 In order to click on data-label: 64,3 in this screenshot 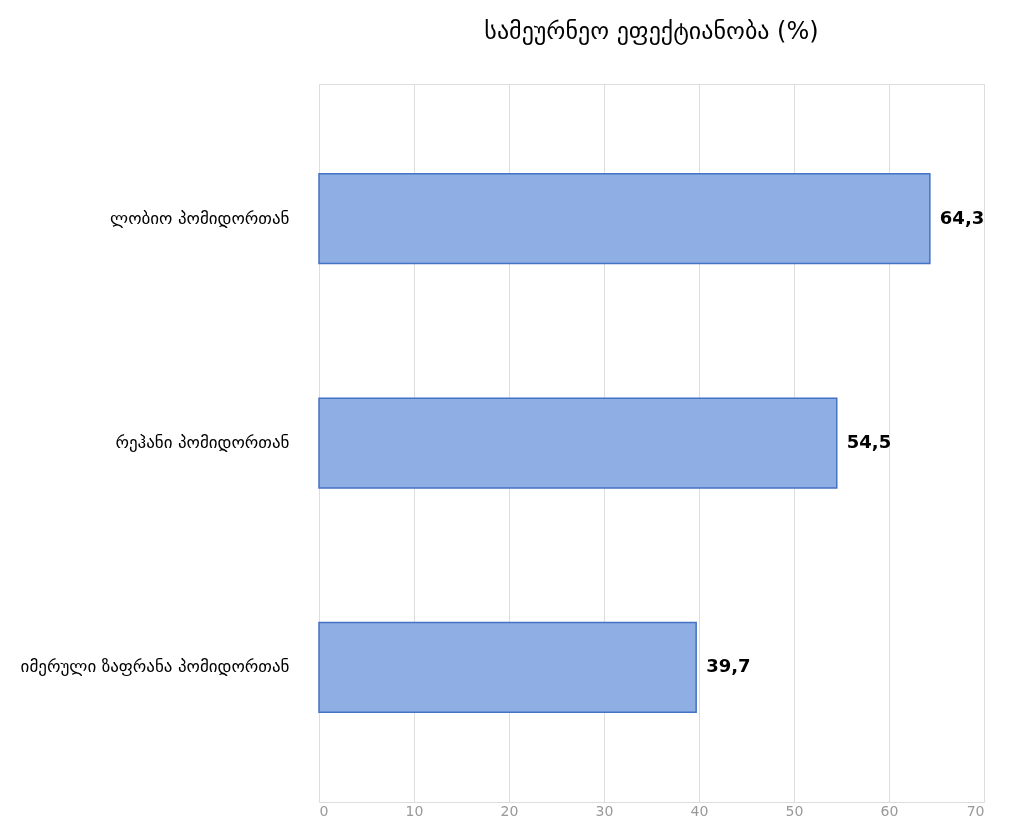, I will do `click(962, 217)`.